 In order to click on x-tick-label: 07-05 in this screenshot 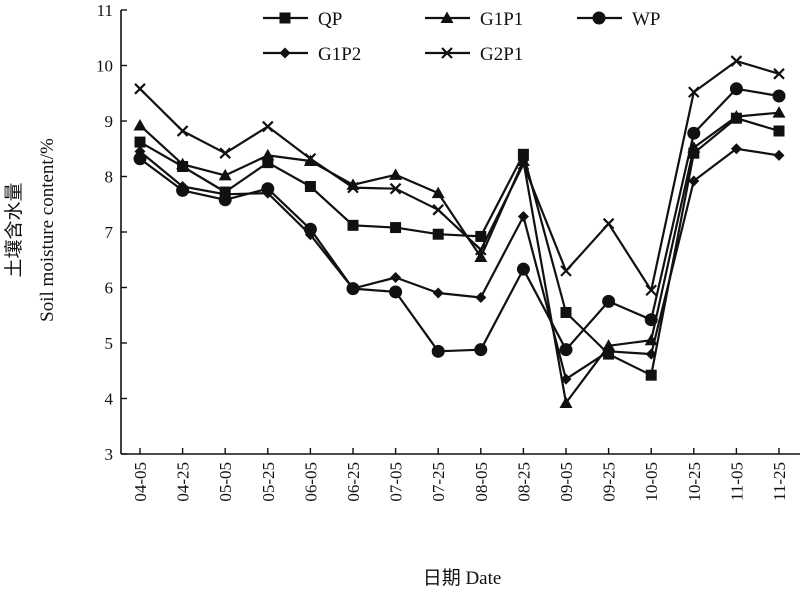, I will do `click(396, 482)`.